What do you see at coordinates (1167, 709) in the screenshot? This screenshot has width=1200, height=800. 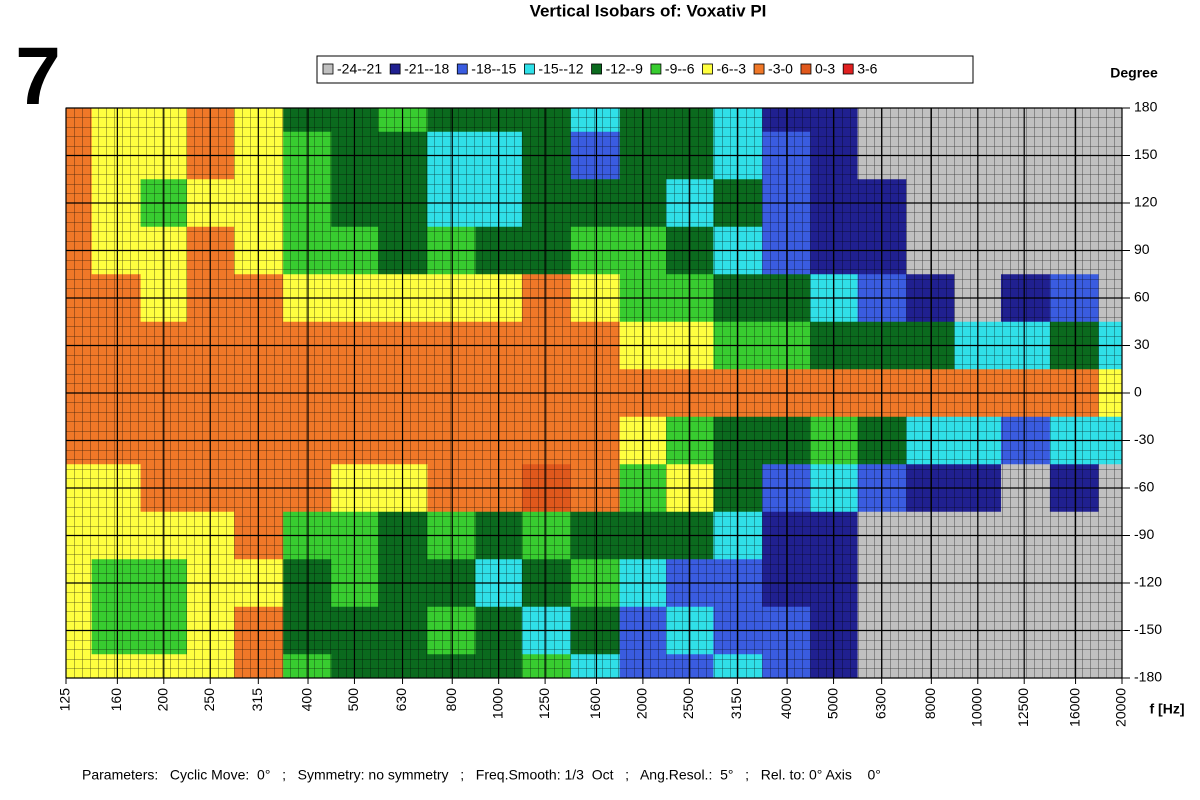 I see `x-axis-label: f [Hz]` at bounding box center [1167, 709].